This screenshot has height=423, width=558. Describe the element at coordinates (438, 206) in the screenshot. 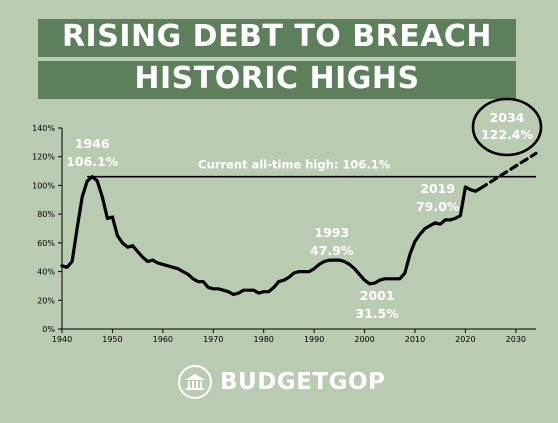

I see `annotation-value-2019: 79.0%` at that location.